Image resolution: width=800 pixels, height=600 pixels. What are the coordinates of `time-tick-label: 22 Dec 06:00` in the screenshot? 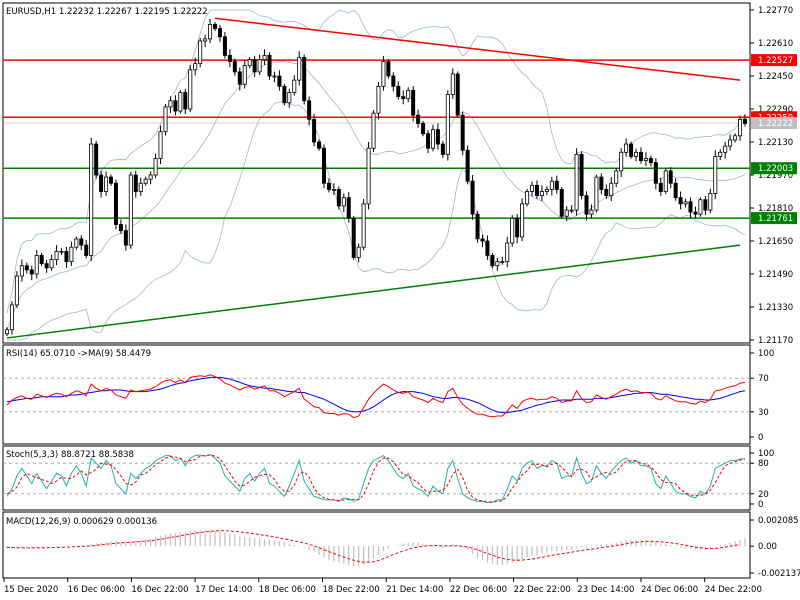 It's located at (478, 590).